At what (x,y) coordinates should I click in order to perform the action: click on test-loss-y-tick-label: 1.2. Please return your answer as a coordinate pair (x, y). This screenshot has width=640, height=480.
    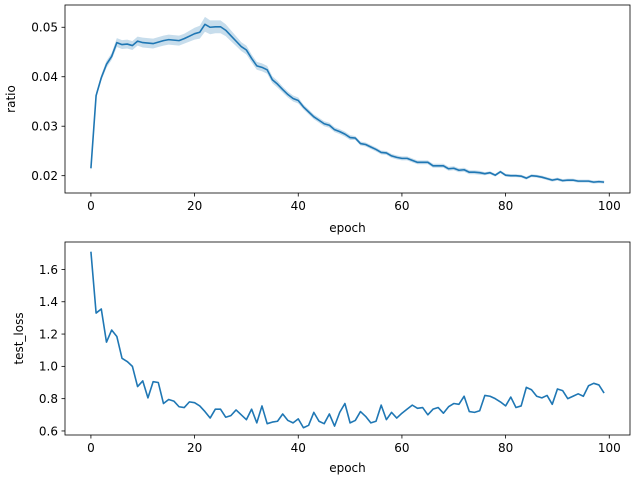
    Looking at the image, I should click on (48, 334).